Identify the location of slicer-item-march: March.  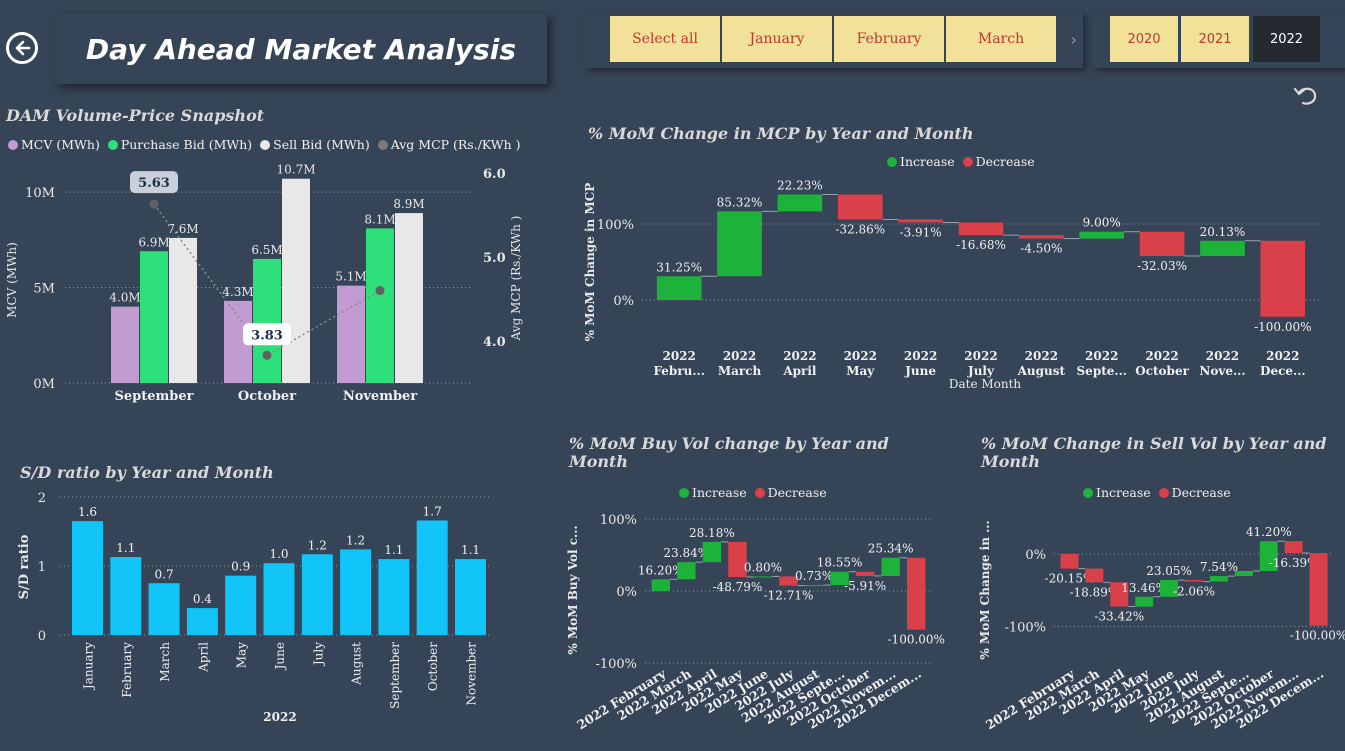
(1001, 39).